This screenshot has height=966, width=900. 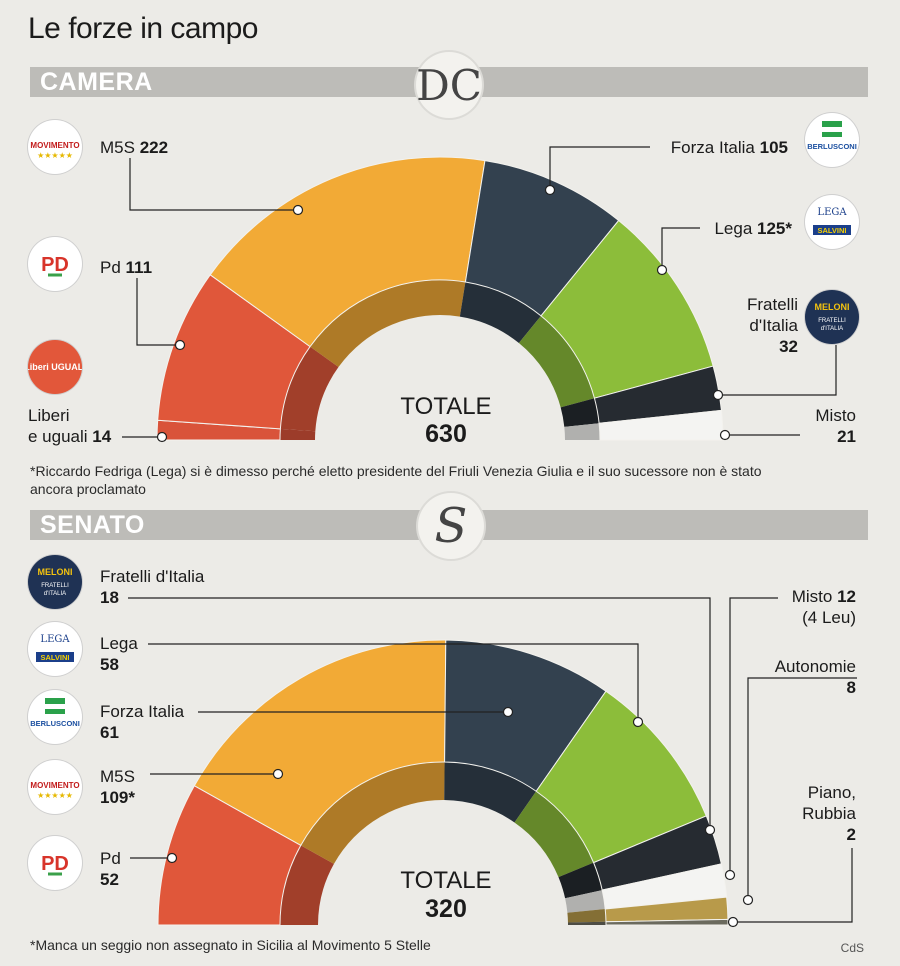 I want to click on camera-pd-leader-dot, so click(x=180, y=345).